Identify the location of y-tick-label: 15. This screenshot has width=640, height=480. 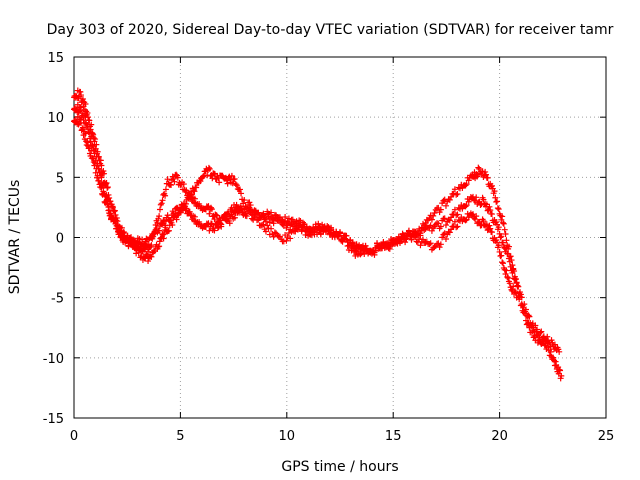
(55, 58).